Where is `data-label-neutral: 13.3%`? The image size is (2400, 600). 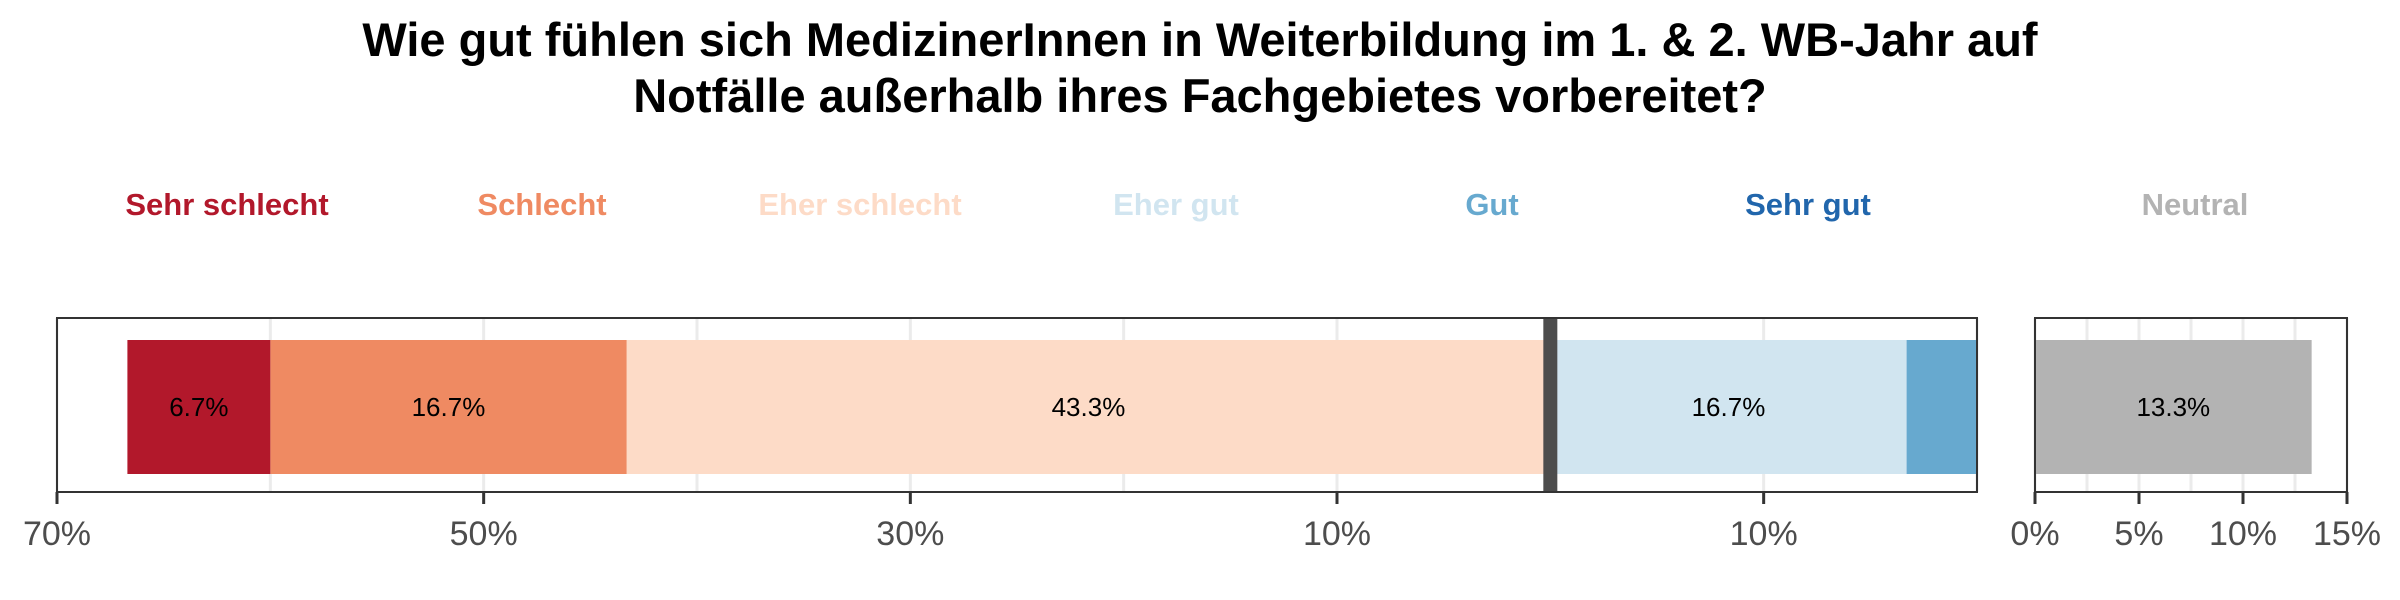
data-label-neutral: 13.3% is located at coordinates (2173, 407).